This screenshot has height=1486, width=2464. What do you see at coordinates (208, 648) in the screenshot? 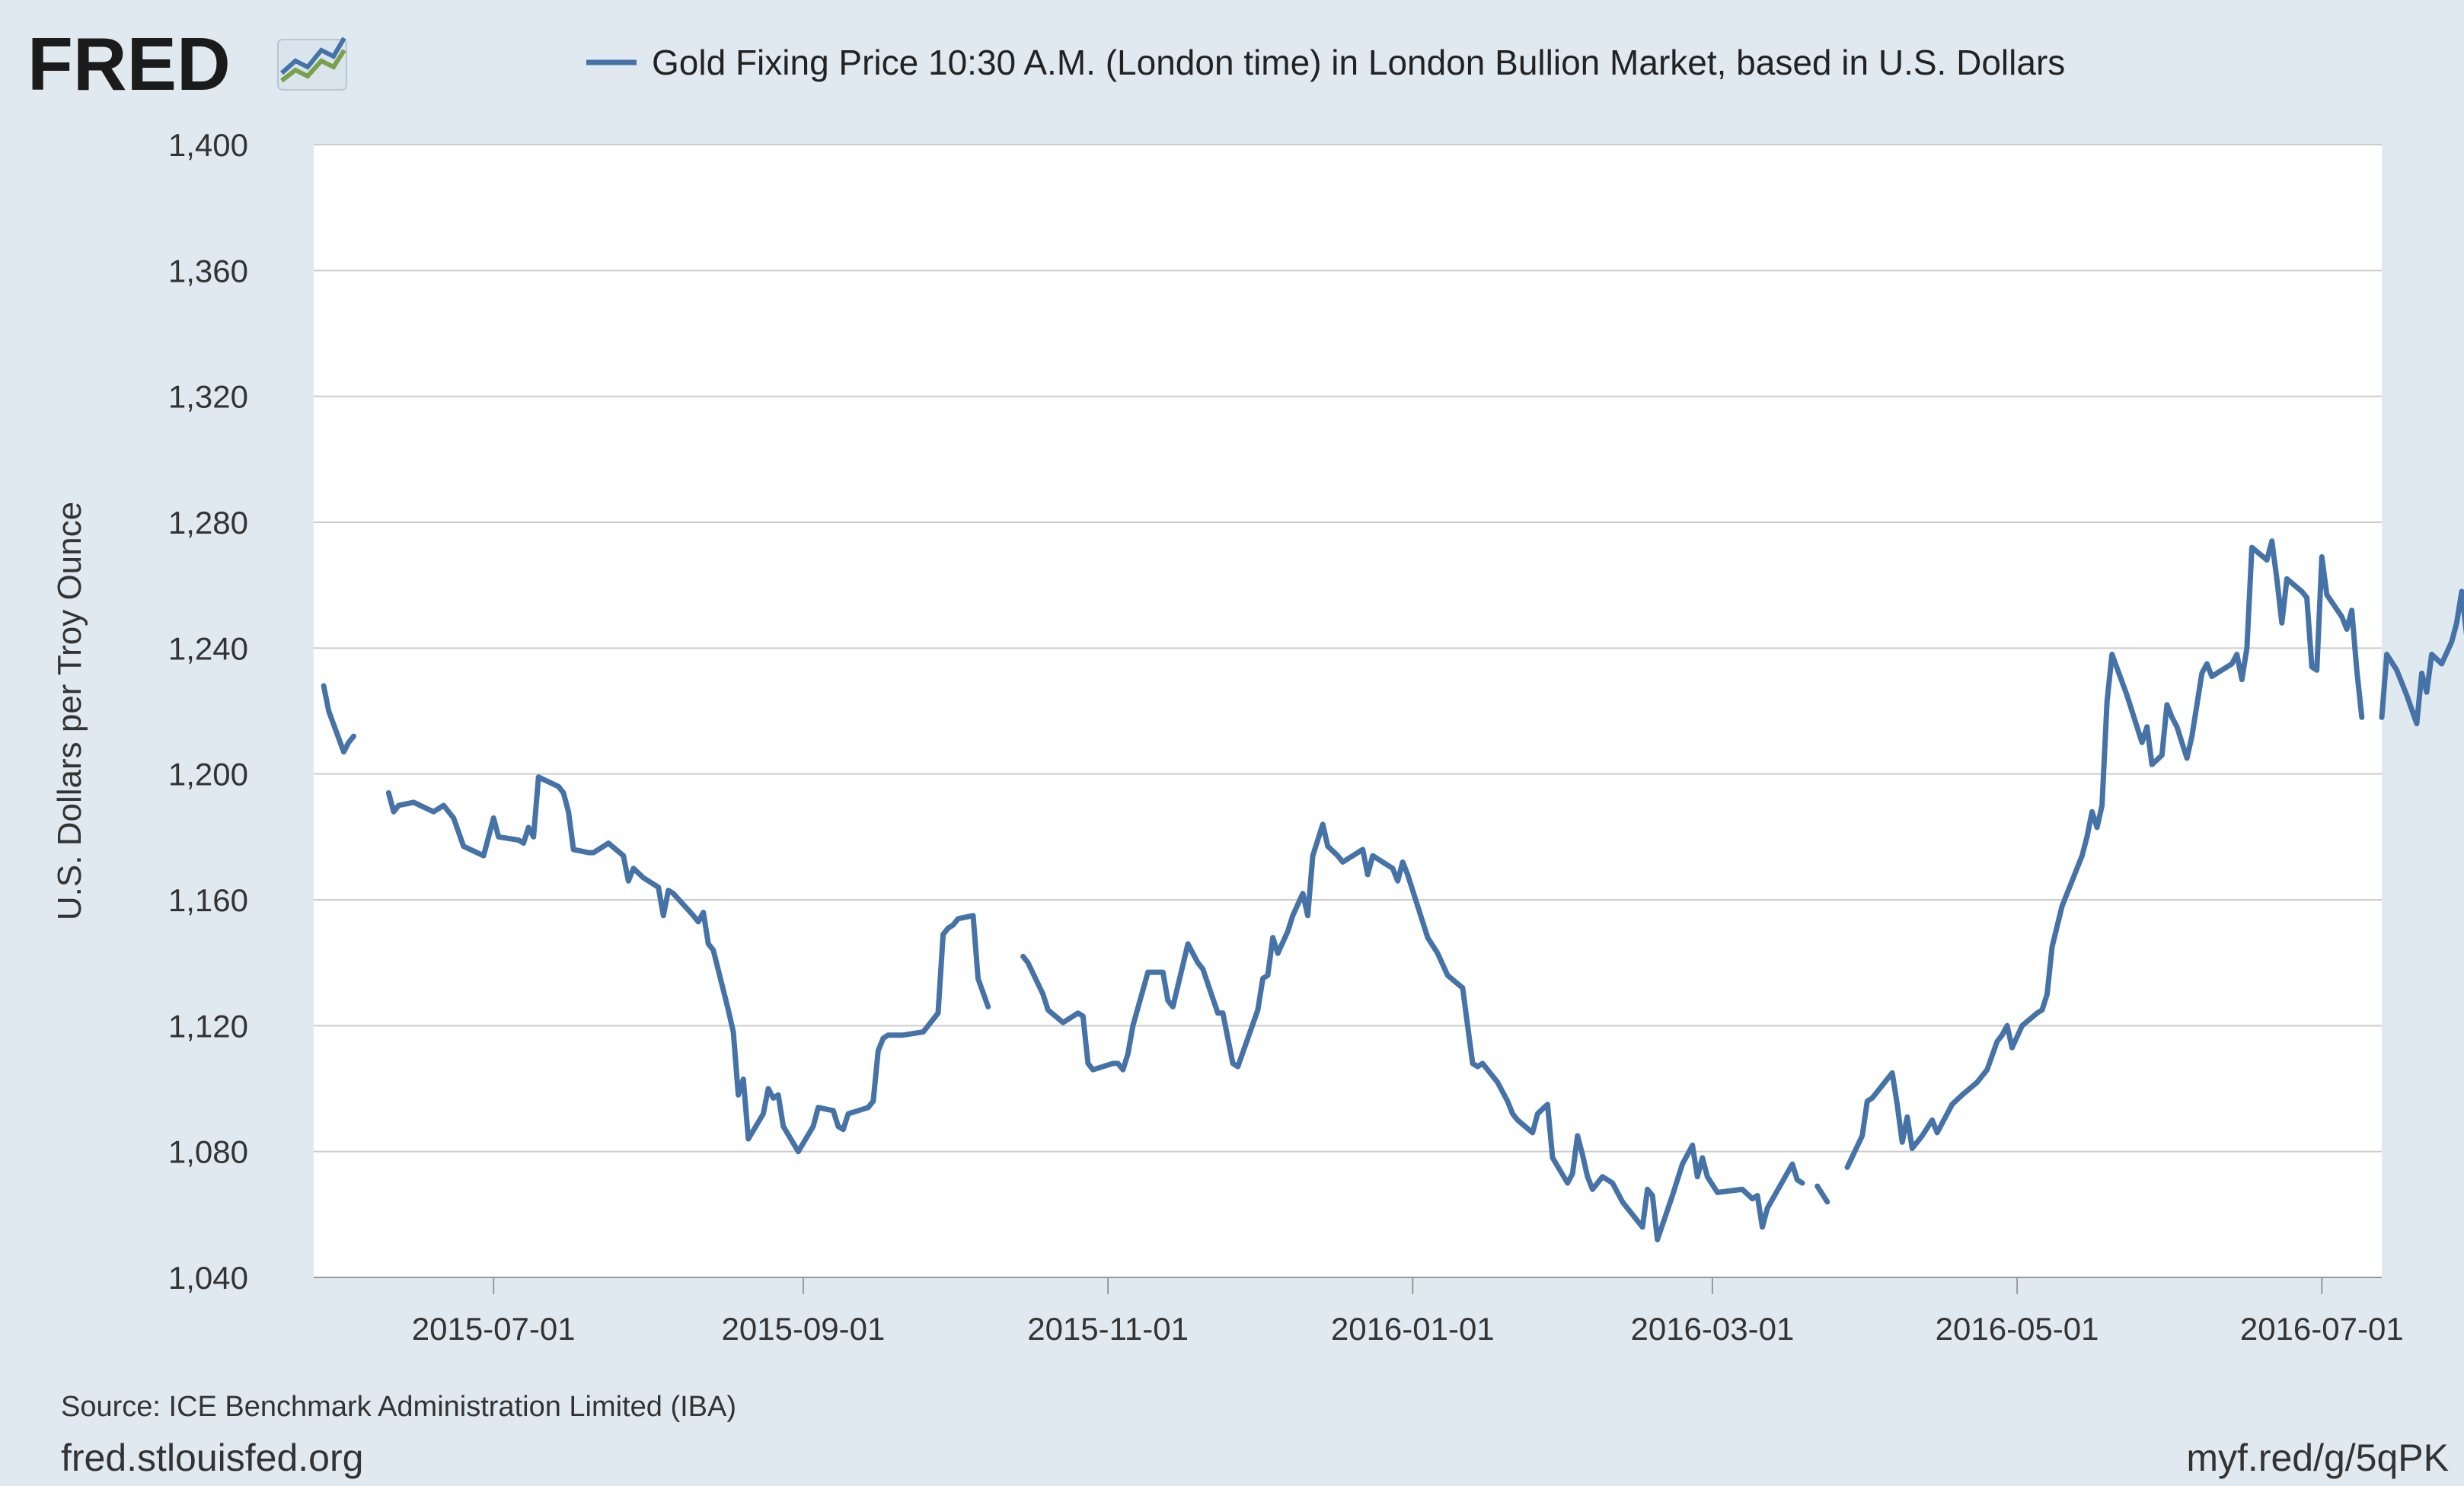
I see `y-tick-label: 1,240` at bounding box center [208, 648].